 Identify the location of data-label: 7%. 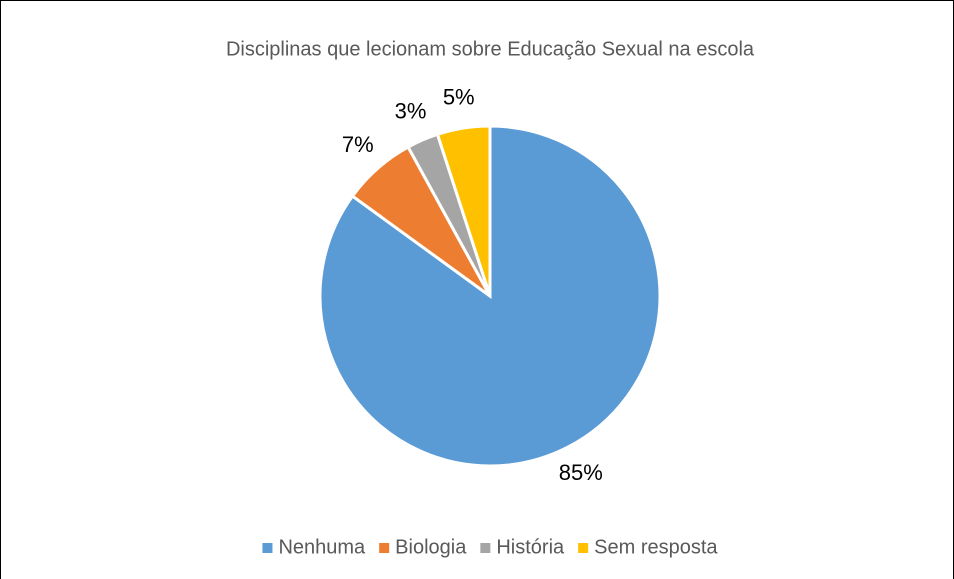
(358, 144).